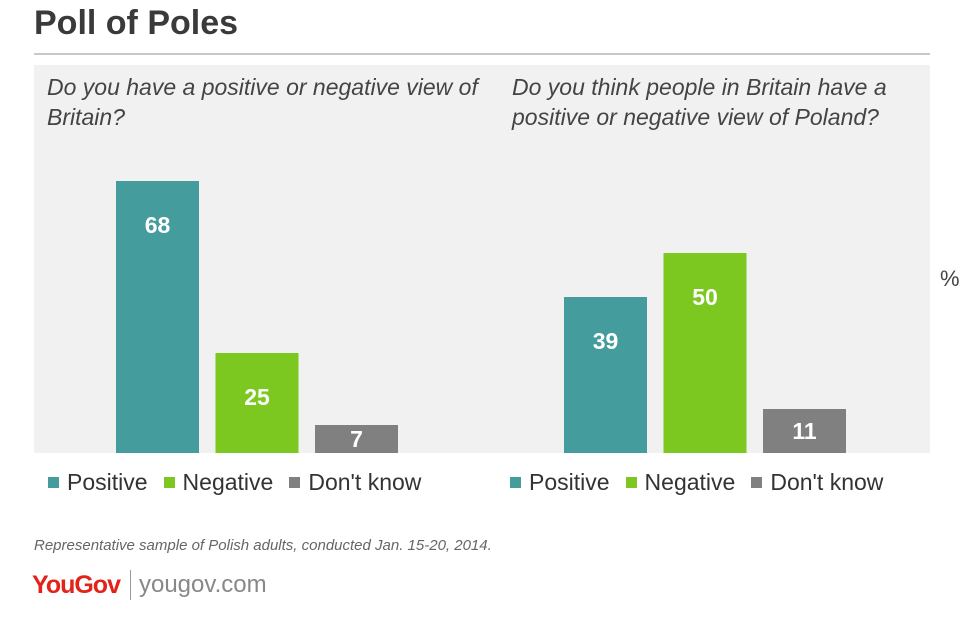  I want to click on data-label-chart1-dont-know: 7, so click(356, 439).